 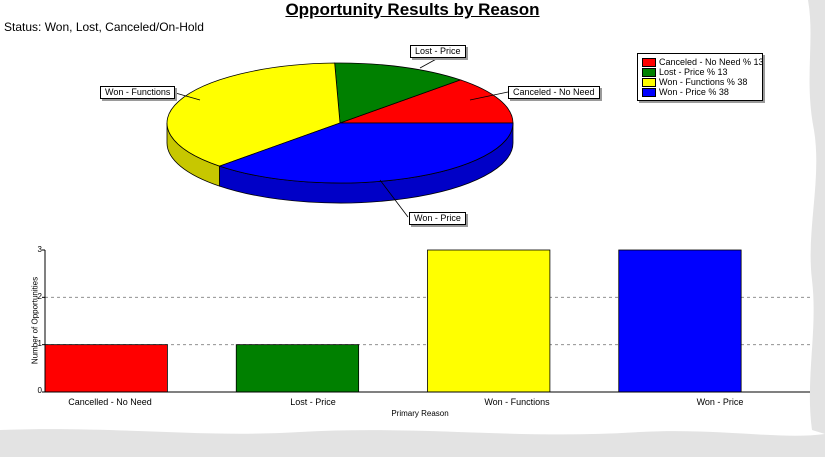 I want to click on legend-item: Canceled - No Need % 13, so click(x=703, y=62).